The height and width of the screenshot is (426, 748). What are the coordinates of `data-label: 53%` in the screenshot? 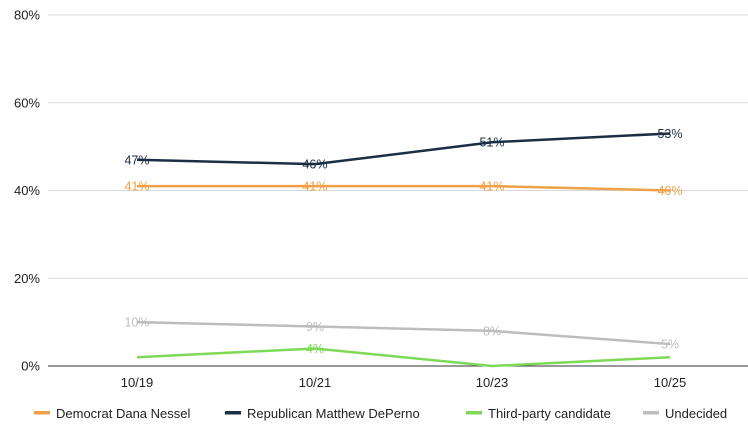 It's located at (669, 134).